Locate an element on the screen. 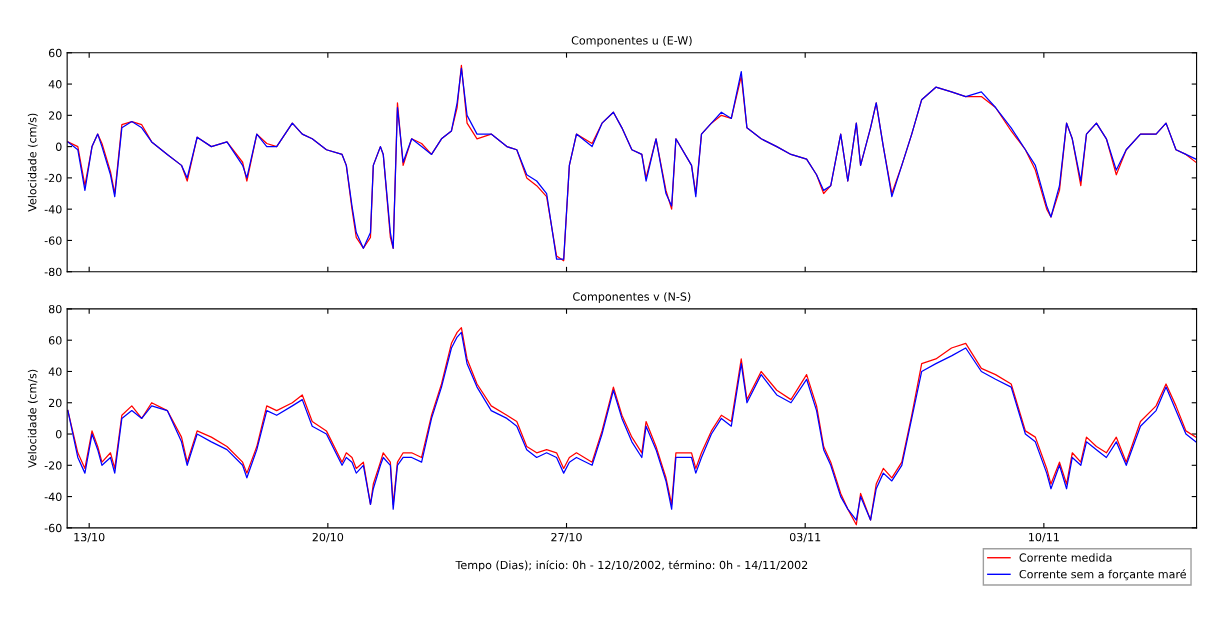  y-tick-label: 80 is located at coordinates (55, 309).